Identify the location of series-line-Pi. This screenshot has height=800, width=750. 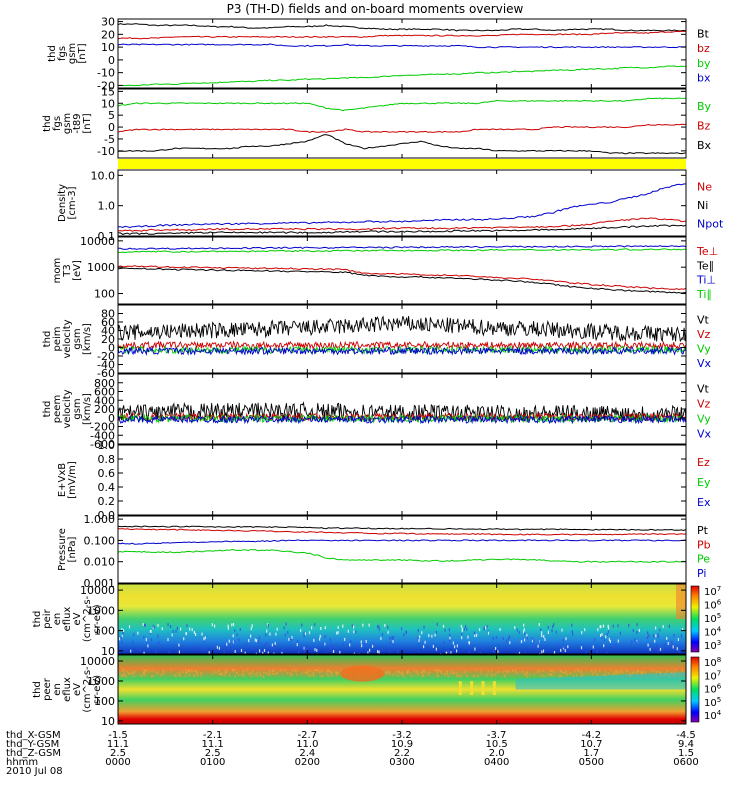
(402, 542).